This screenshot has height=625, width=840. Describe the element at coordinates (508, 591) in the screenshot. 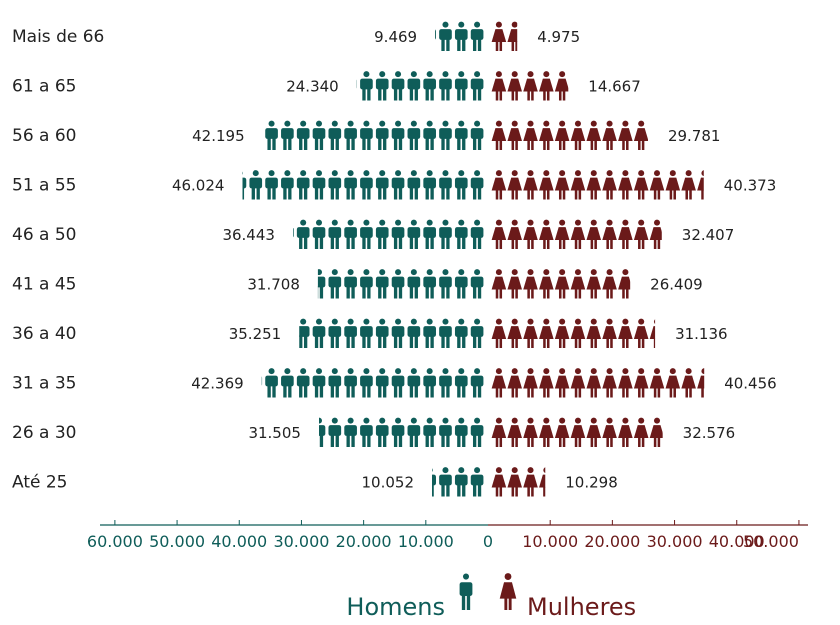

I see `legend-female-icon` at that location.